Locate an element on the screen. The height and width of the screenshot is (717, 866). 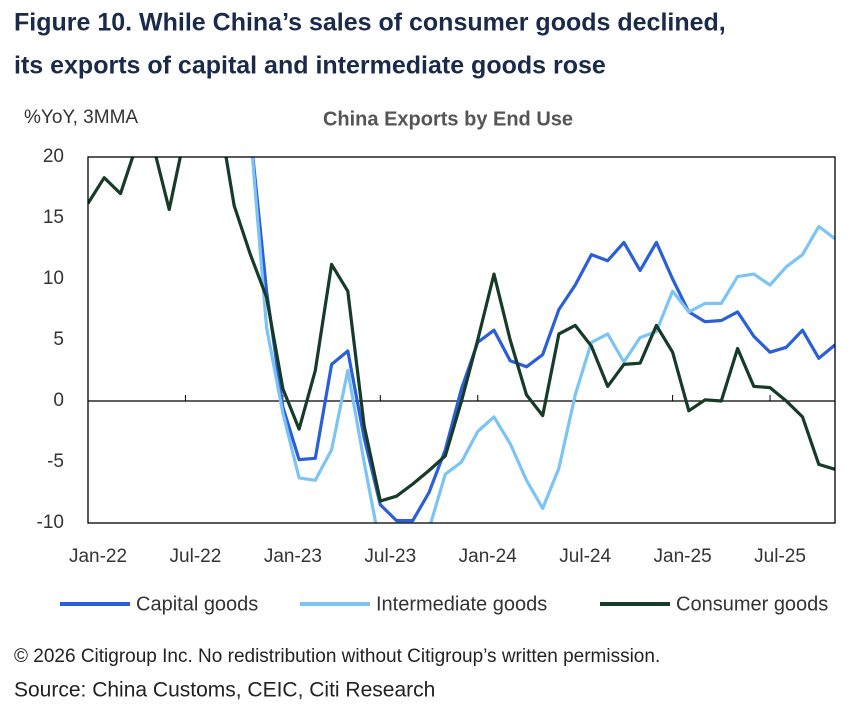
x-tick-label: Jan-24 is located at coordinates (488, 556).